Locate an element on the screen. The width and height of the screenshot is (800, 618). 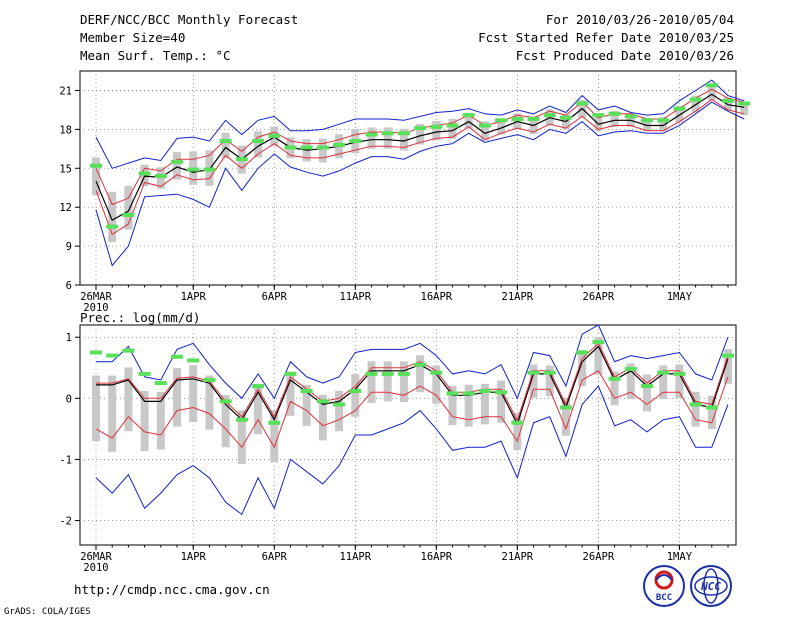
prec-y-tick-label: 1 is located at coordinates (69, 338).